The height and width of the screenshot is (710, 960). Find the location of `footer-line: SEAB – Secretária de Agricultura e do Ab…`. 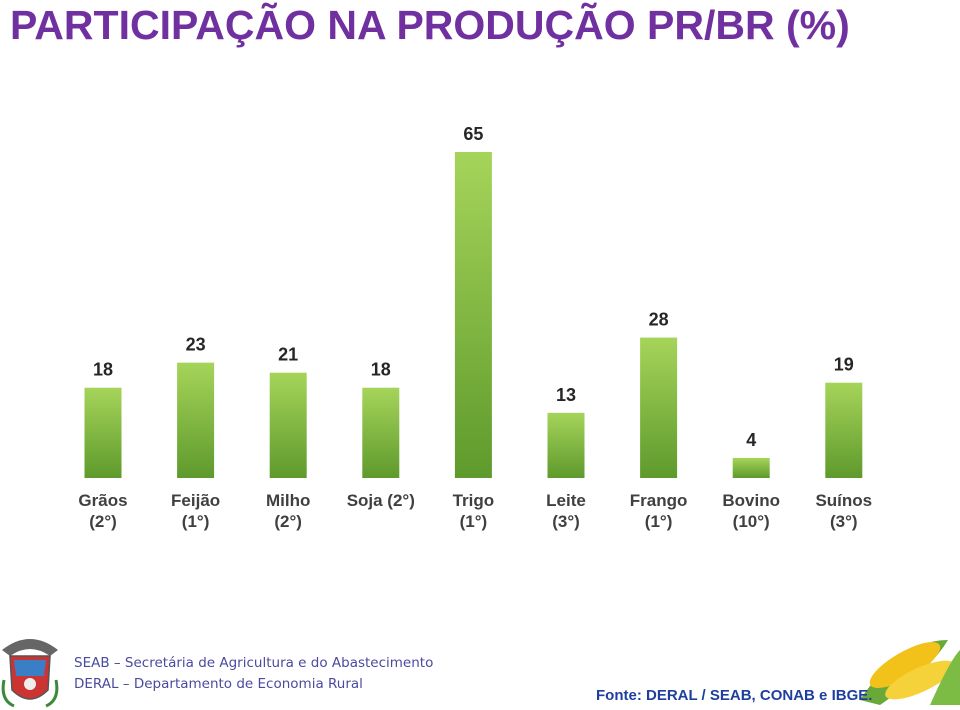

footer-line: SEAB – Secretária de Agricultura e do Ab… is located at coordinates (254, 663).